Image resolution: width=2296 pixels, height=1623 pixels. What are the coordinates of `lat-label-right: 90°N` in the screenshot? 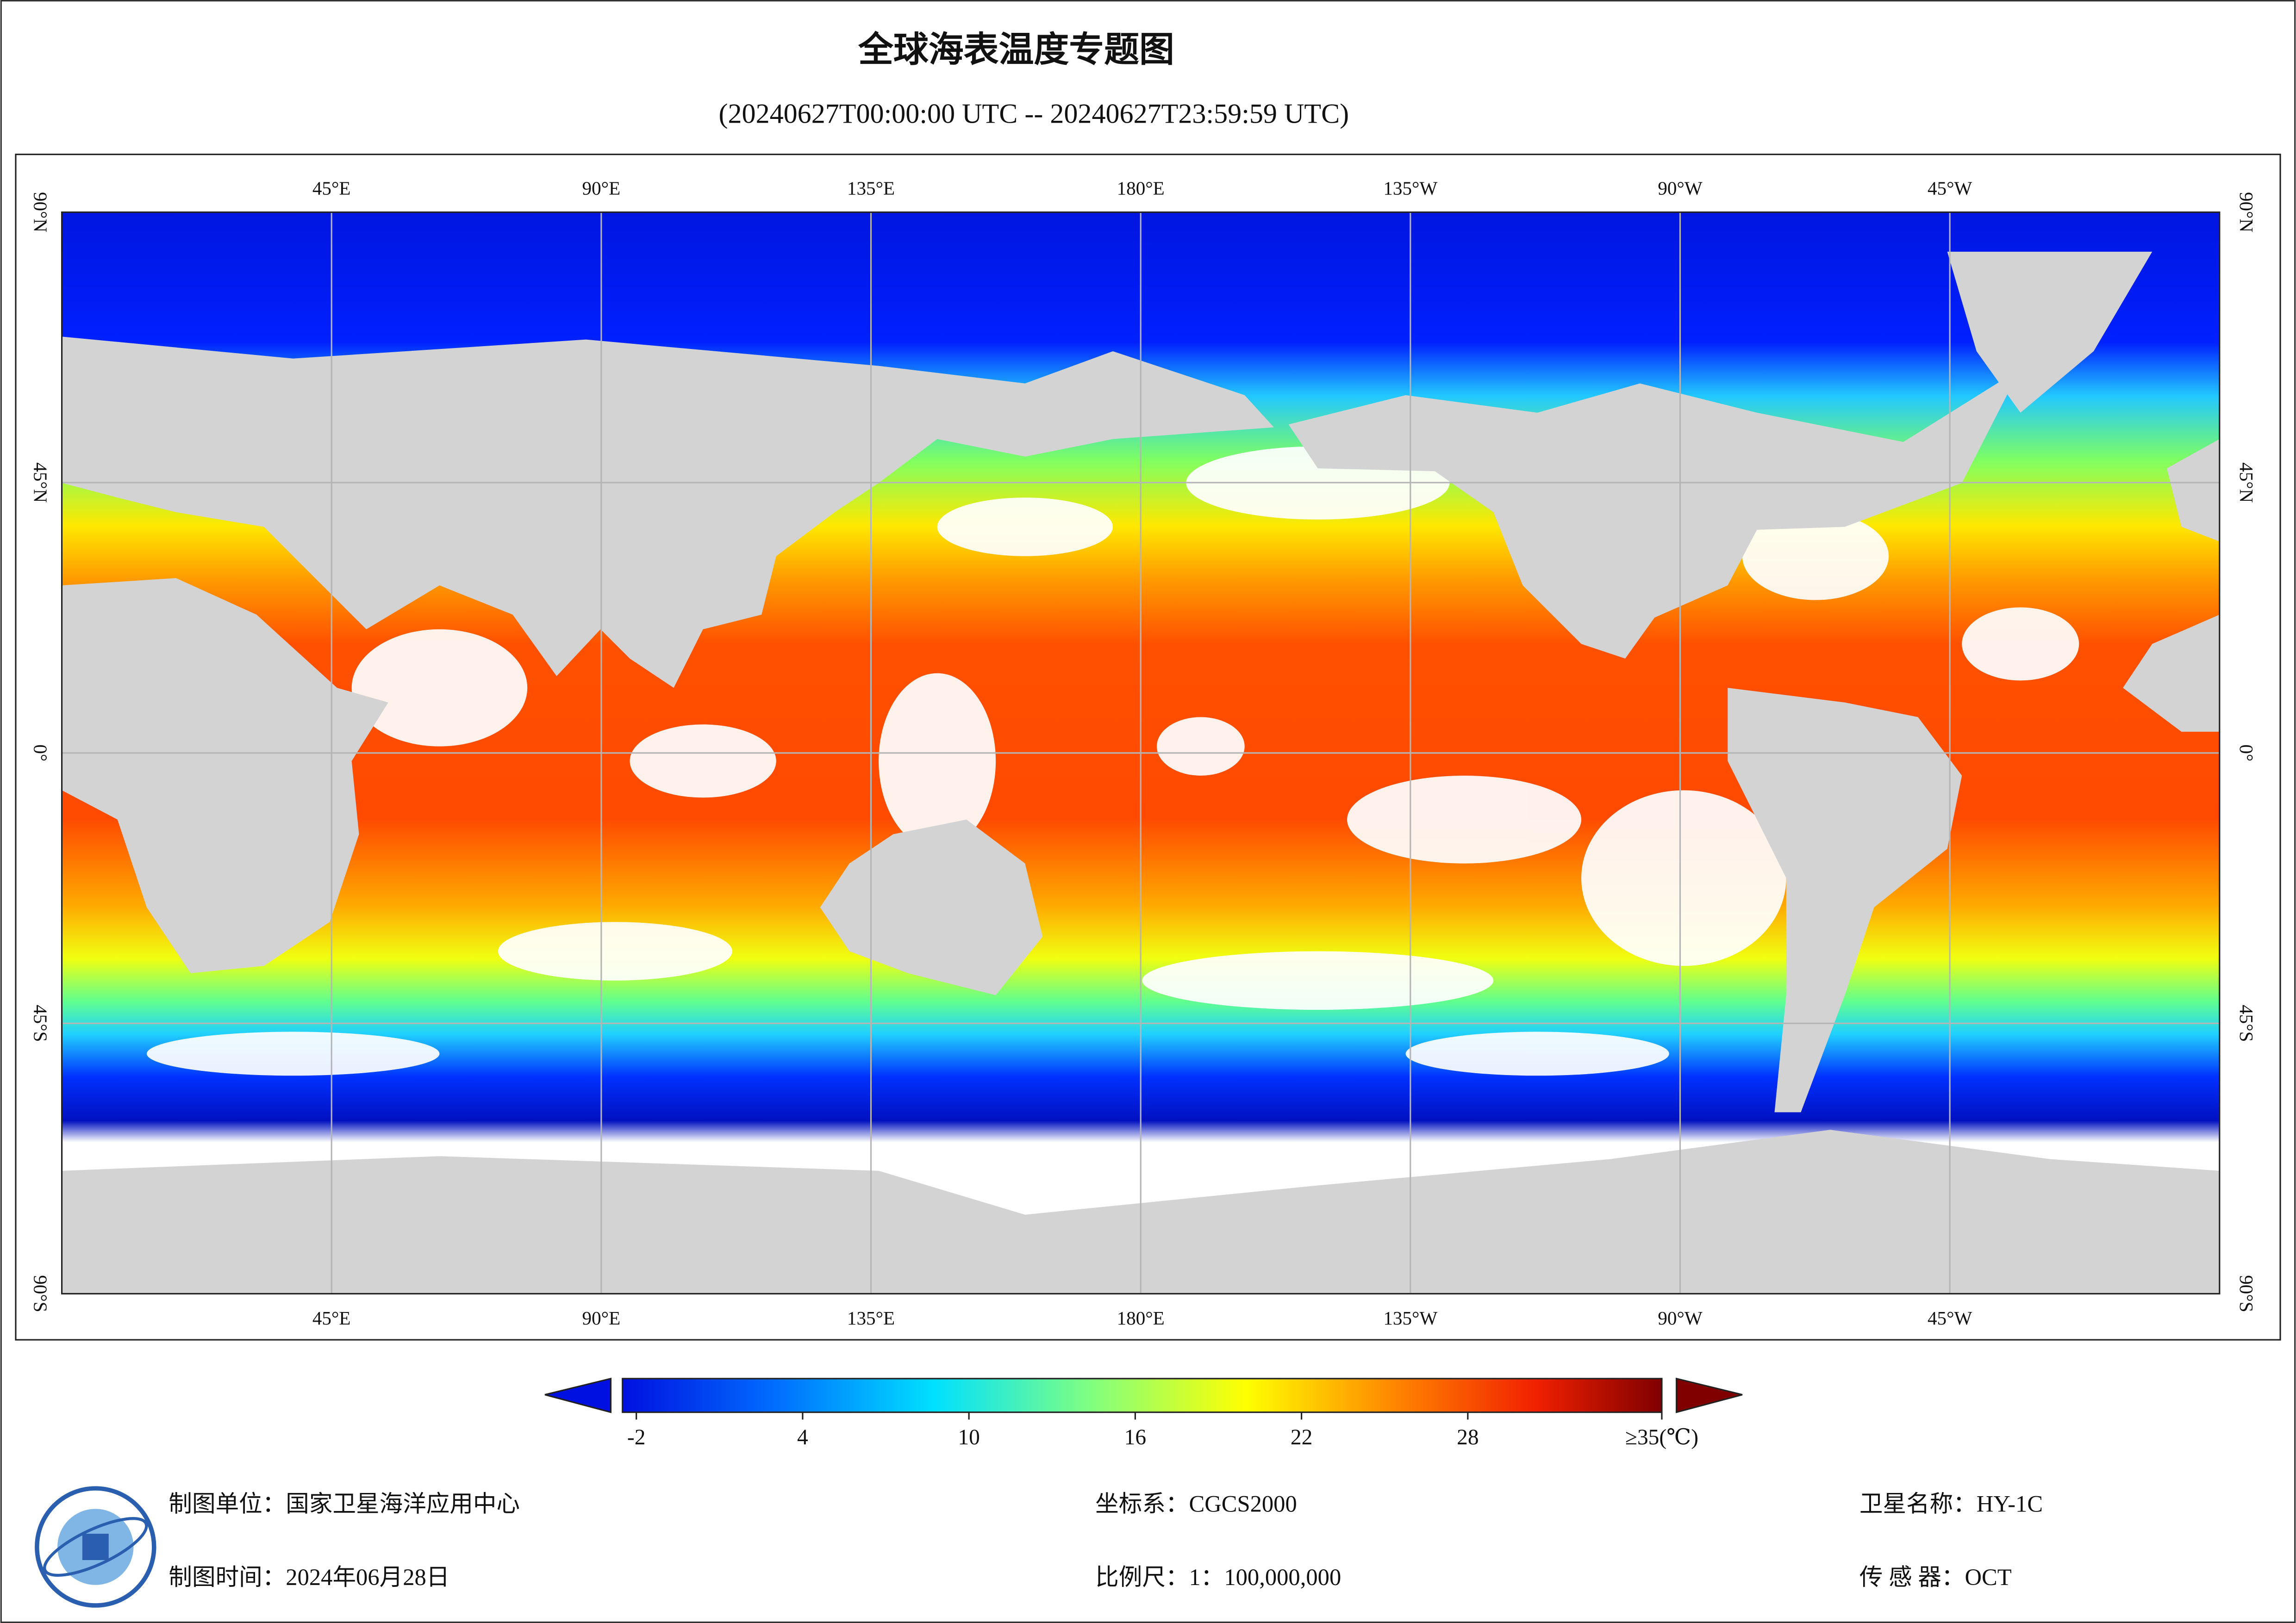 It's located at (2246, 212).